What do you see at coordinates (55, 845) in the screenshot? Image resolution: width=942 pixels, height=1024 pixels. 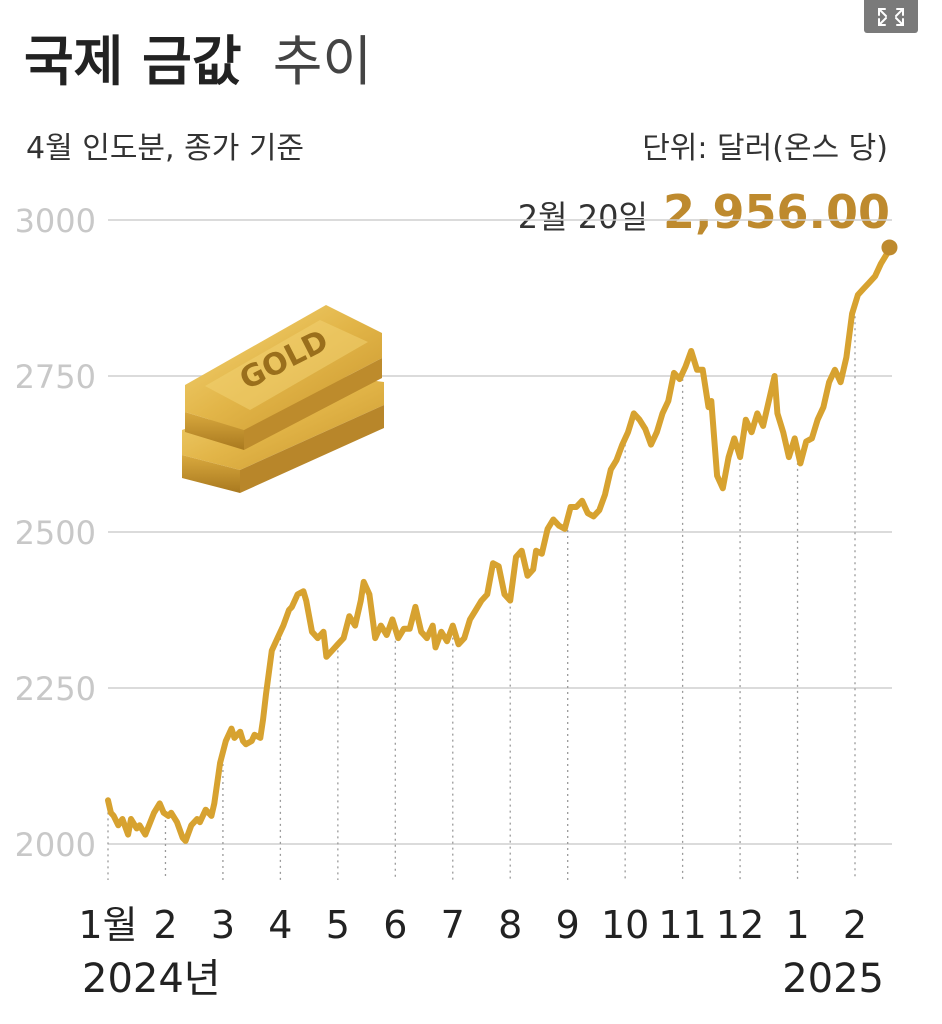 I see `y-tick-label-2000: 2000` at bounding box center [55, 845].